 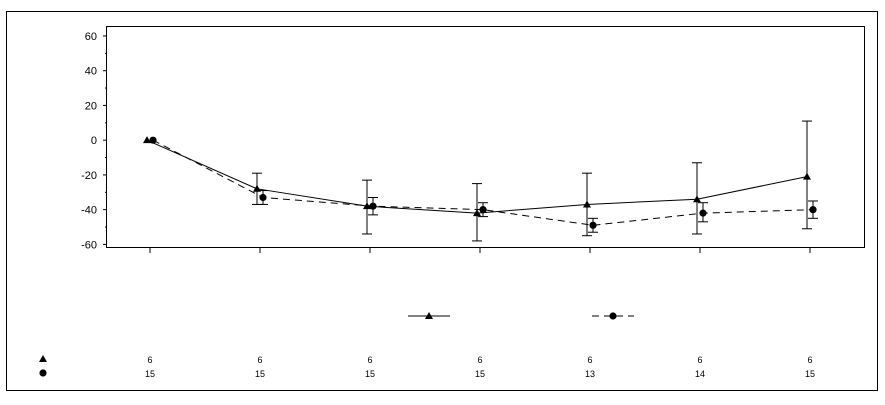 I want to click on legend-marker-circle, so click(x=613, y=316).